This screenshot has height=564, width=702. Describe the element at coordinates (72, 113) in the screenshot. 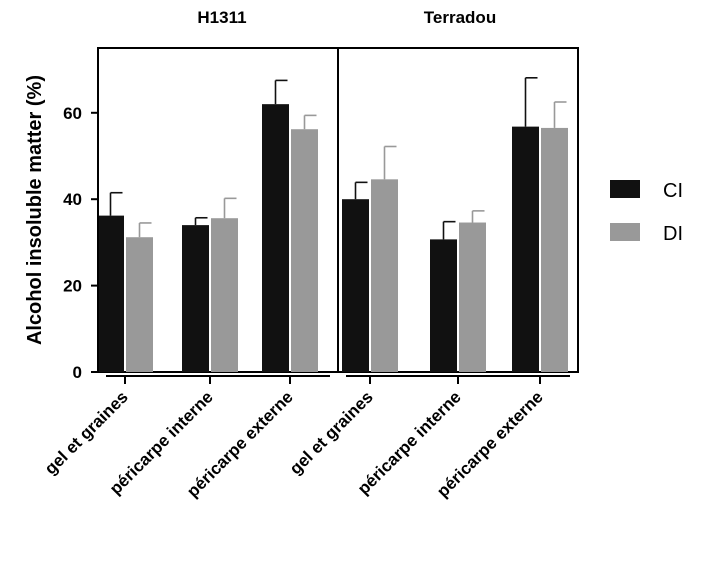

I see `y-tick-label-60: 60` at that location.